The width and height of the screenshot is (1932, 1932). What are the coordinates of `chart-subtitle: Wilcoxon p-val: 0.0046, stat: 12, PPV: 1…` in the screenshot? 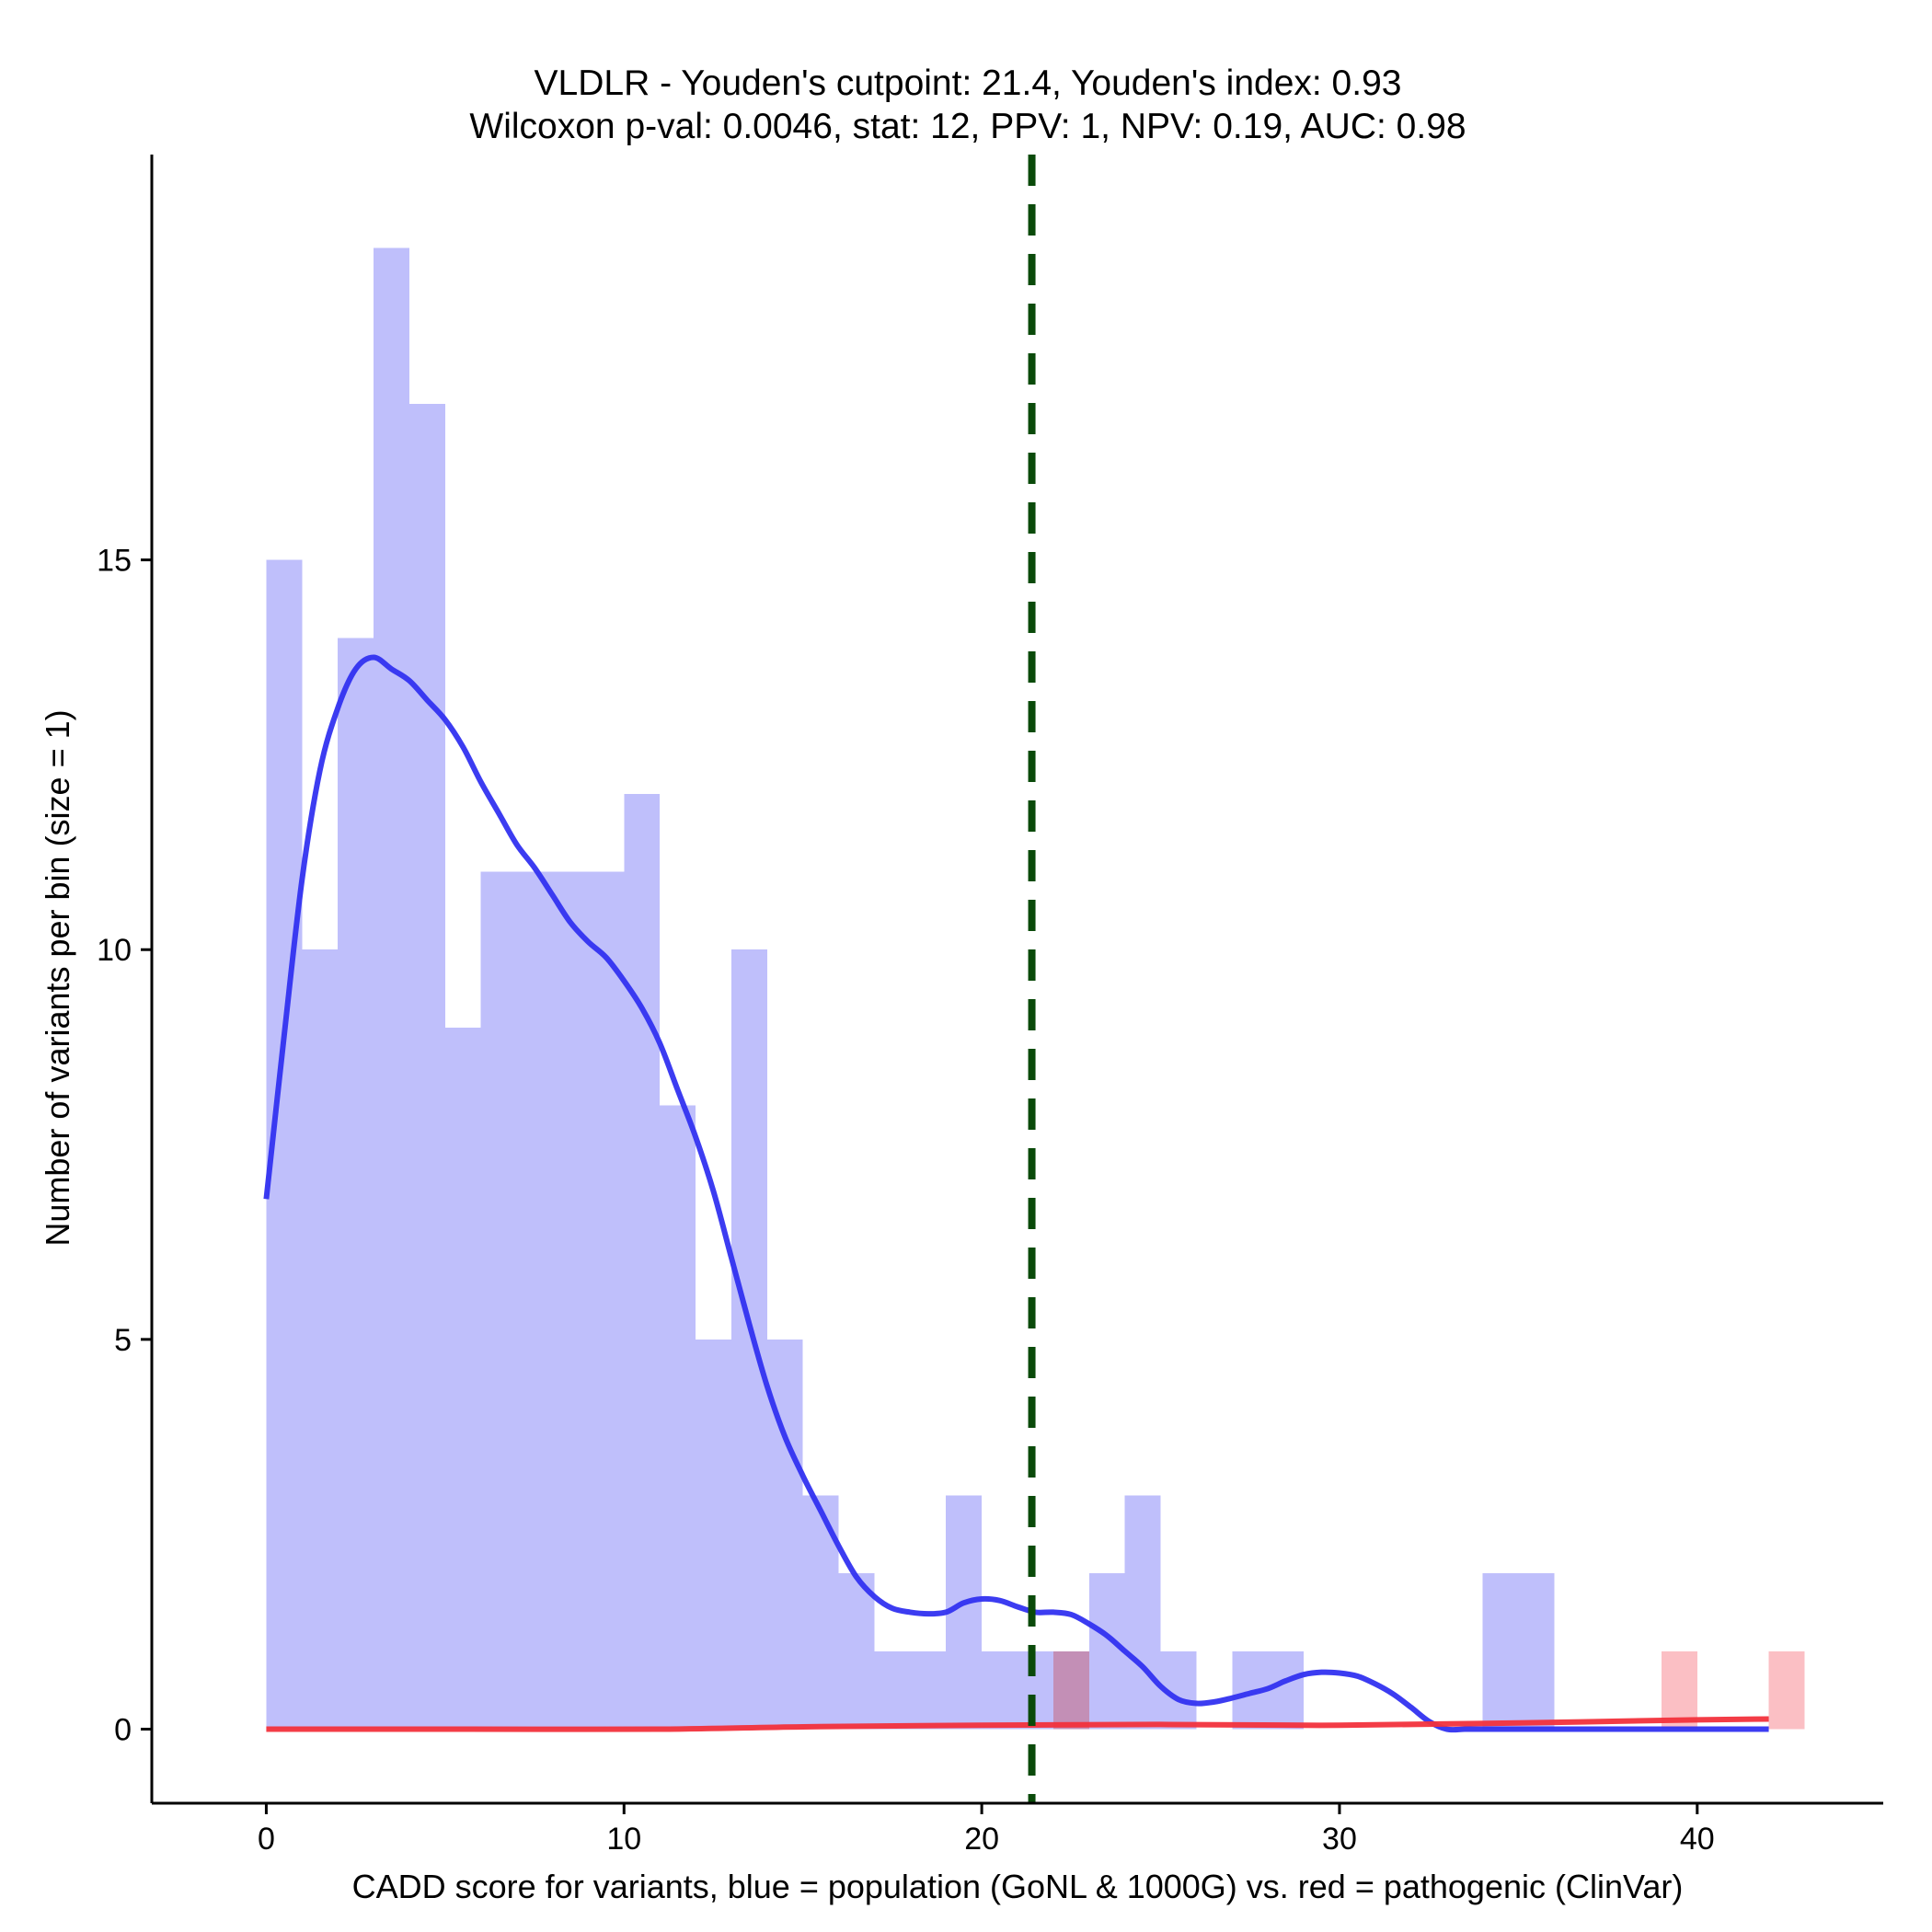 It's located at (968, 126).